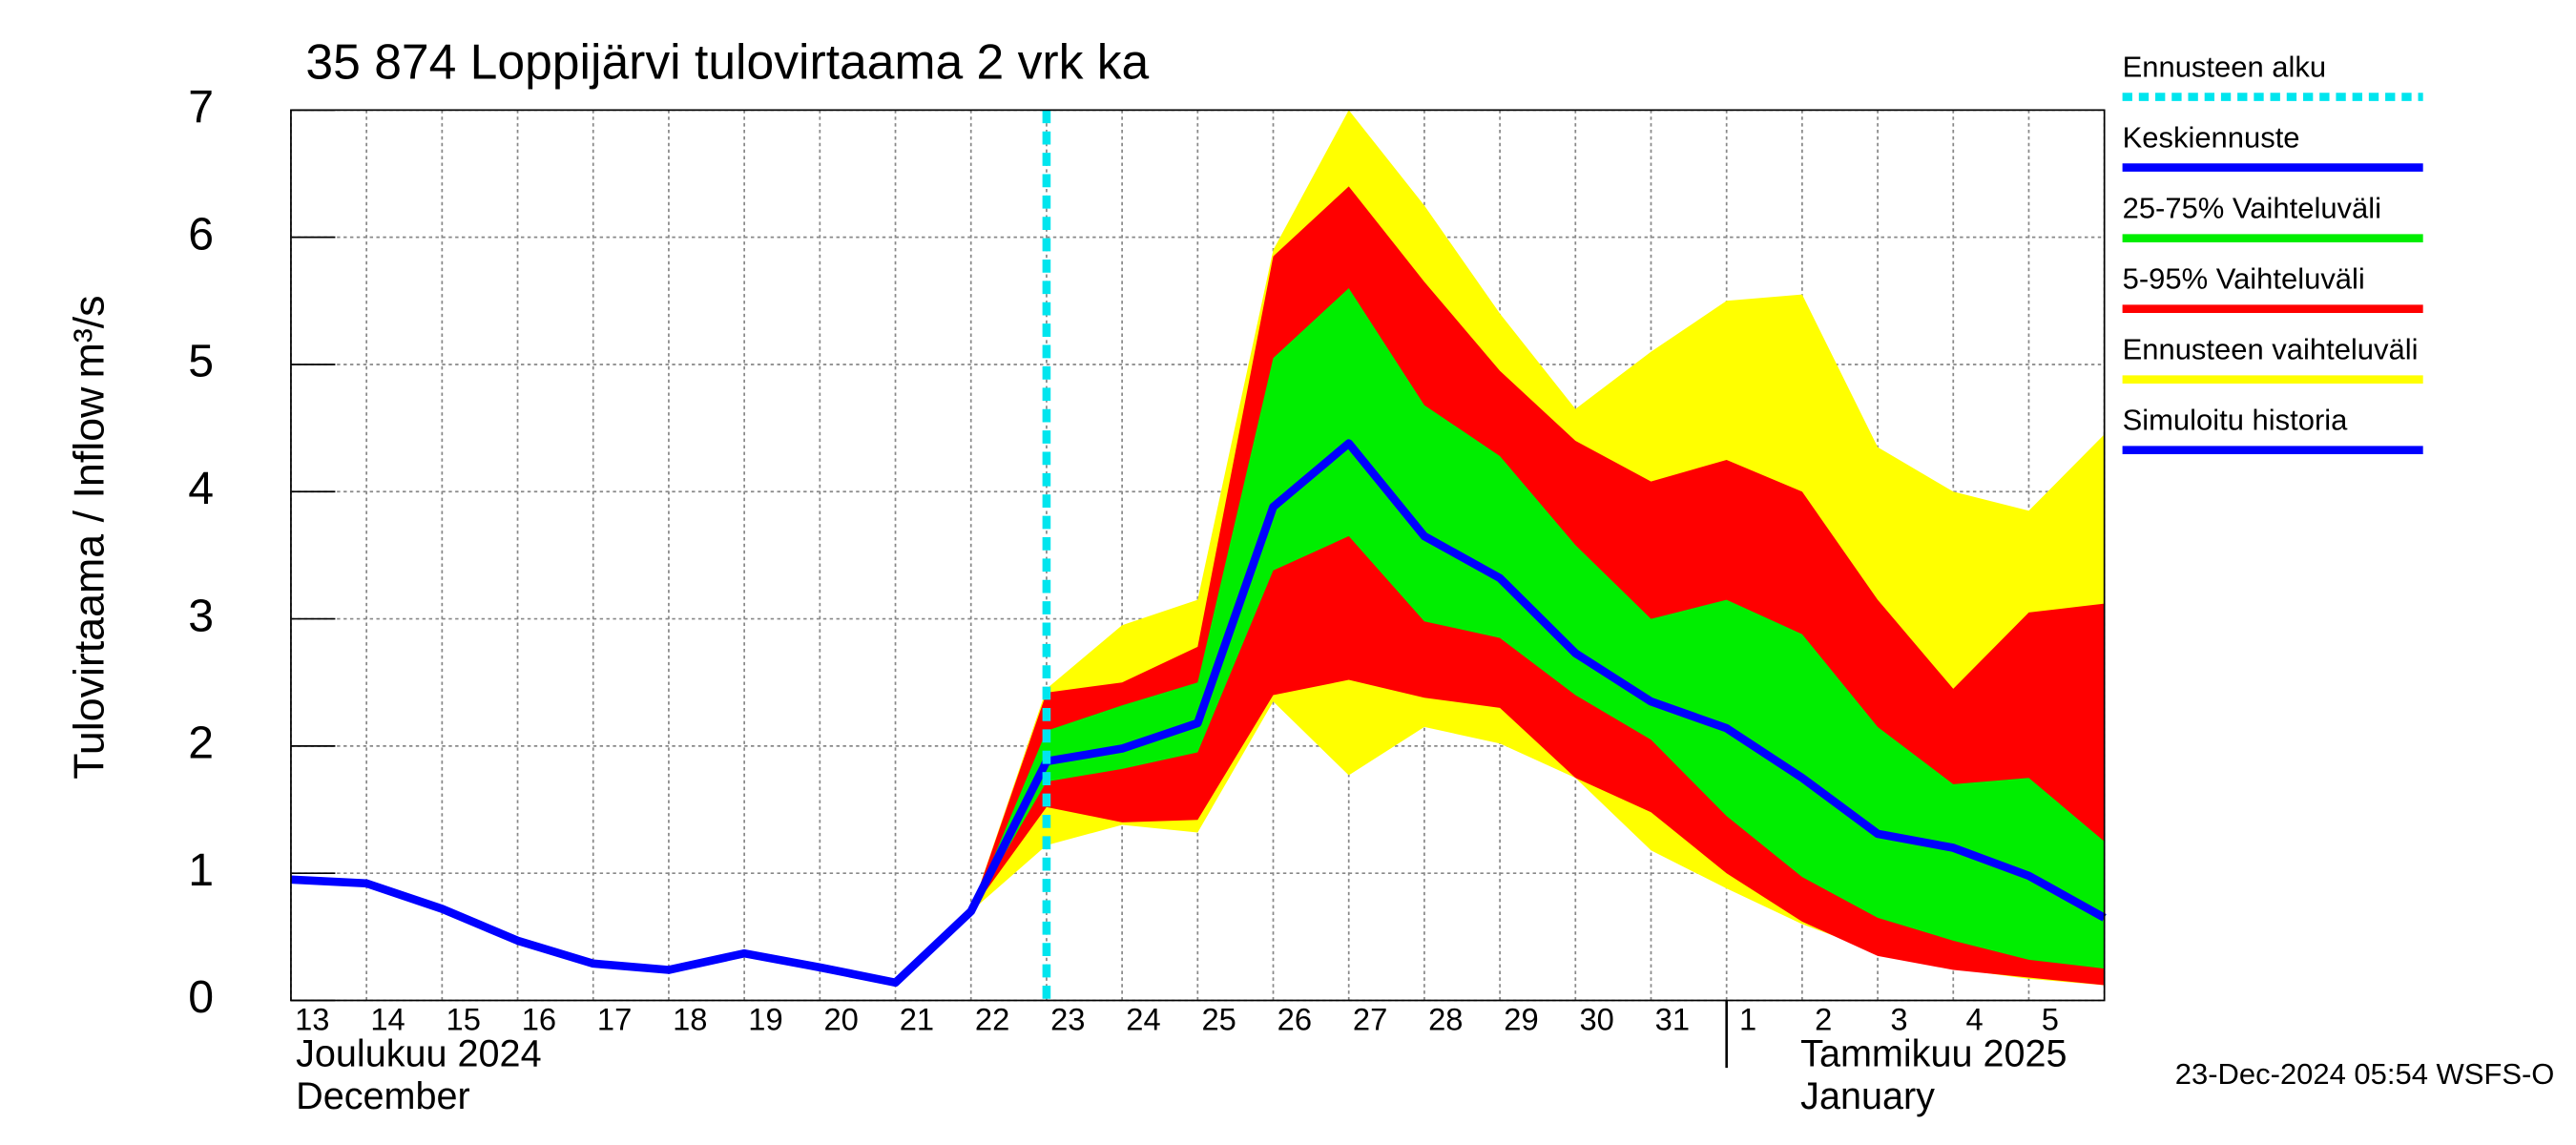 This screenshot has height=1145, width=2576. What do you see at coordinates (1933, 1053) in the screenshot?
I see `month-label: Tammikuu 2025` at bounding box center [1933, 1053].